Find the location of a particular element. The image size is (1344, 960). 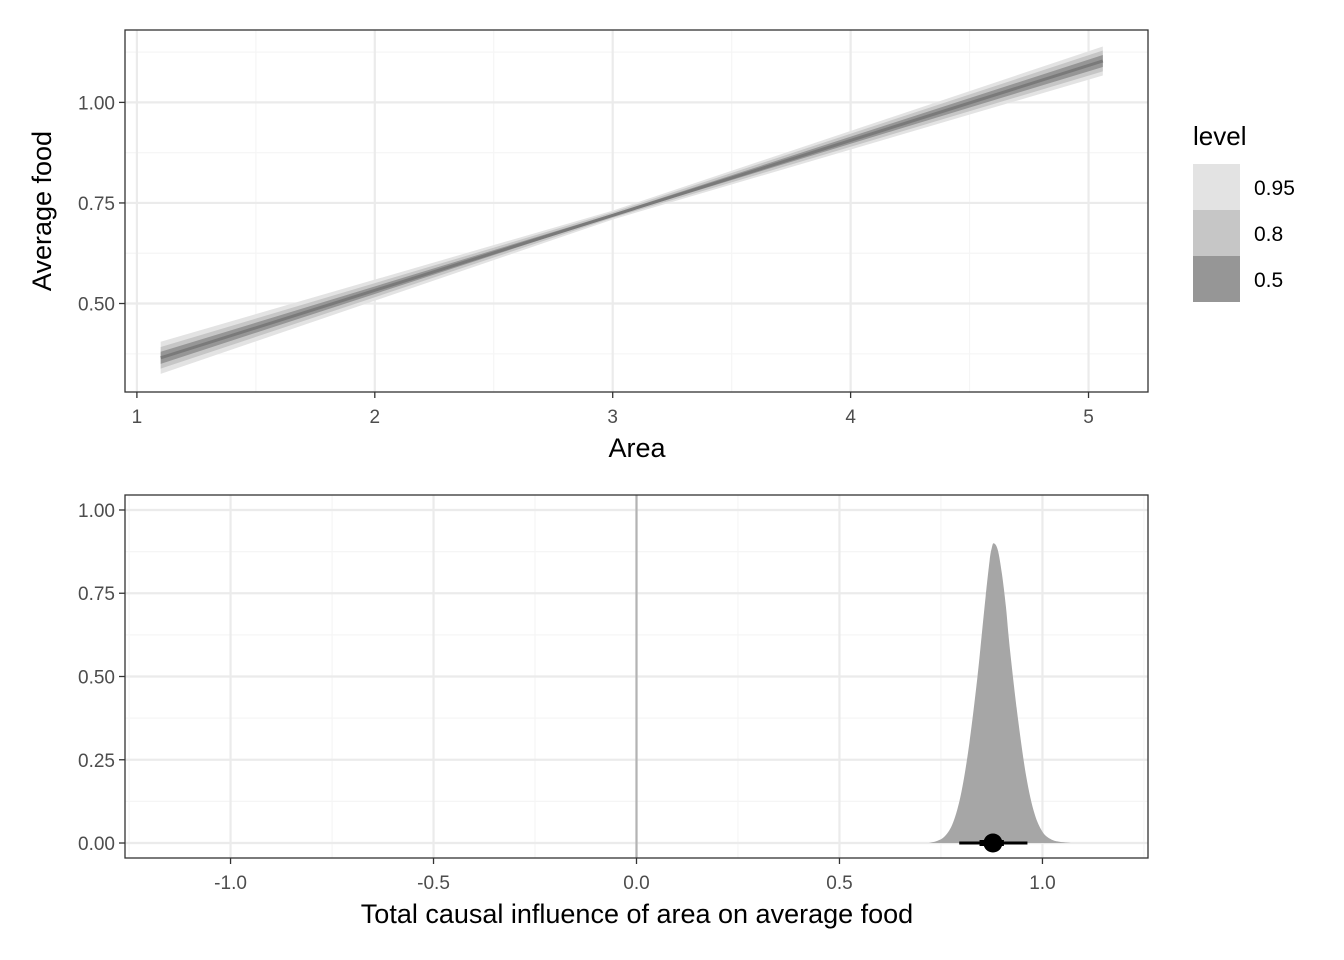

x-tick-label: 1.0 is located at coordinates (1042, 883).